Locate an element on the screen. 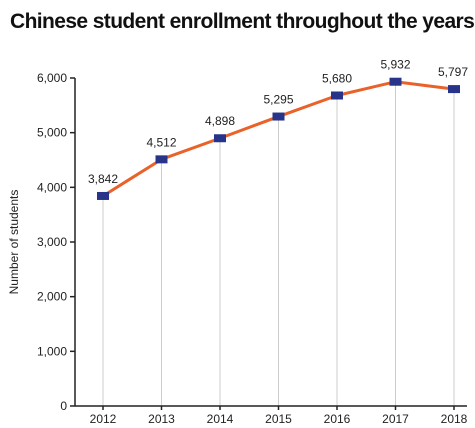  x-tick-label: 2017 is located at coordinates (395, 419).